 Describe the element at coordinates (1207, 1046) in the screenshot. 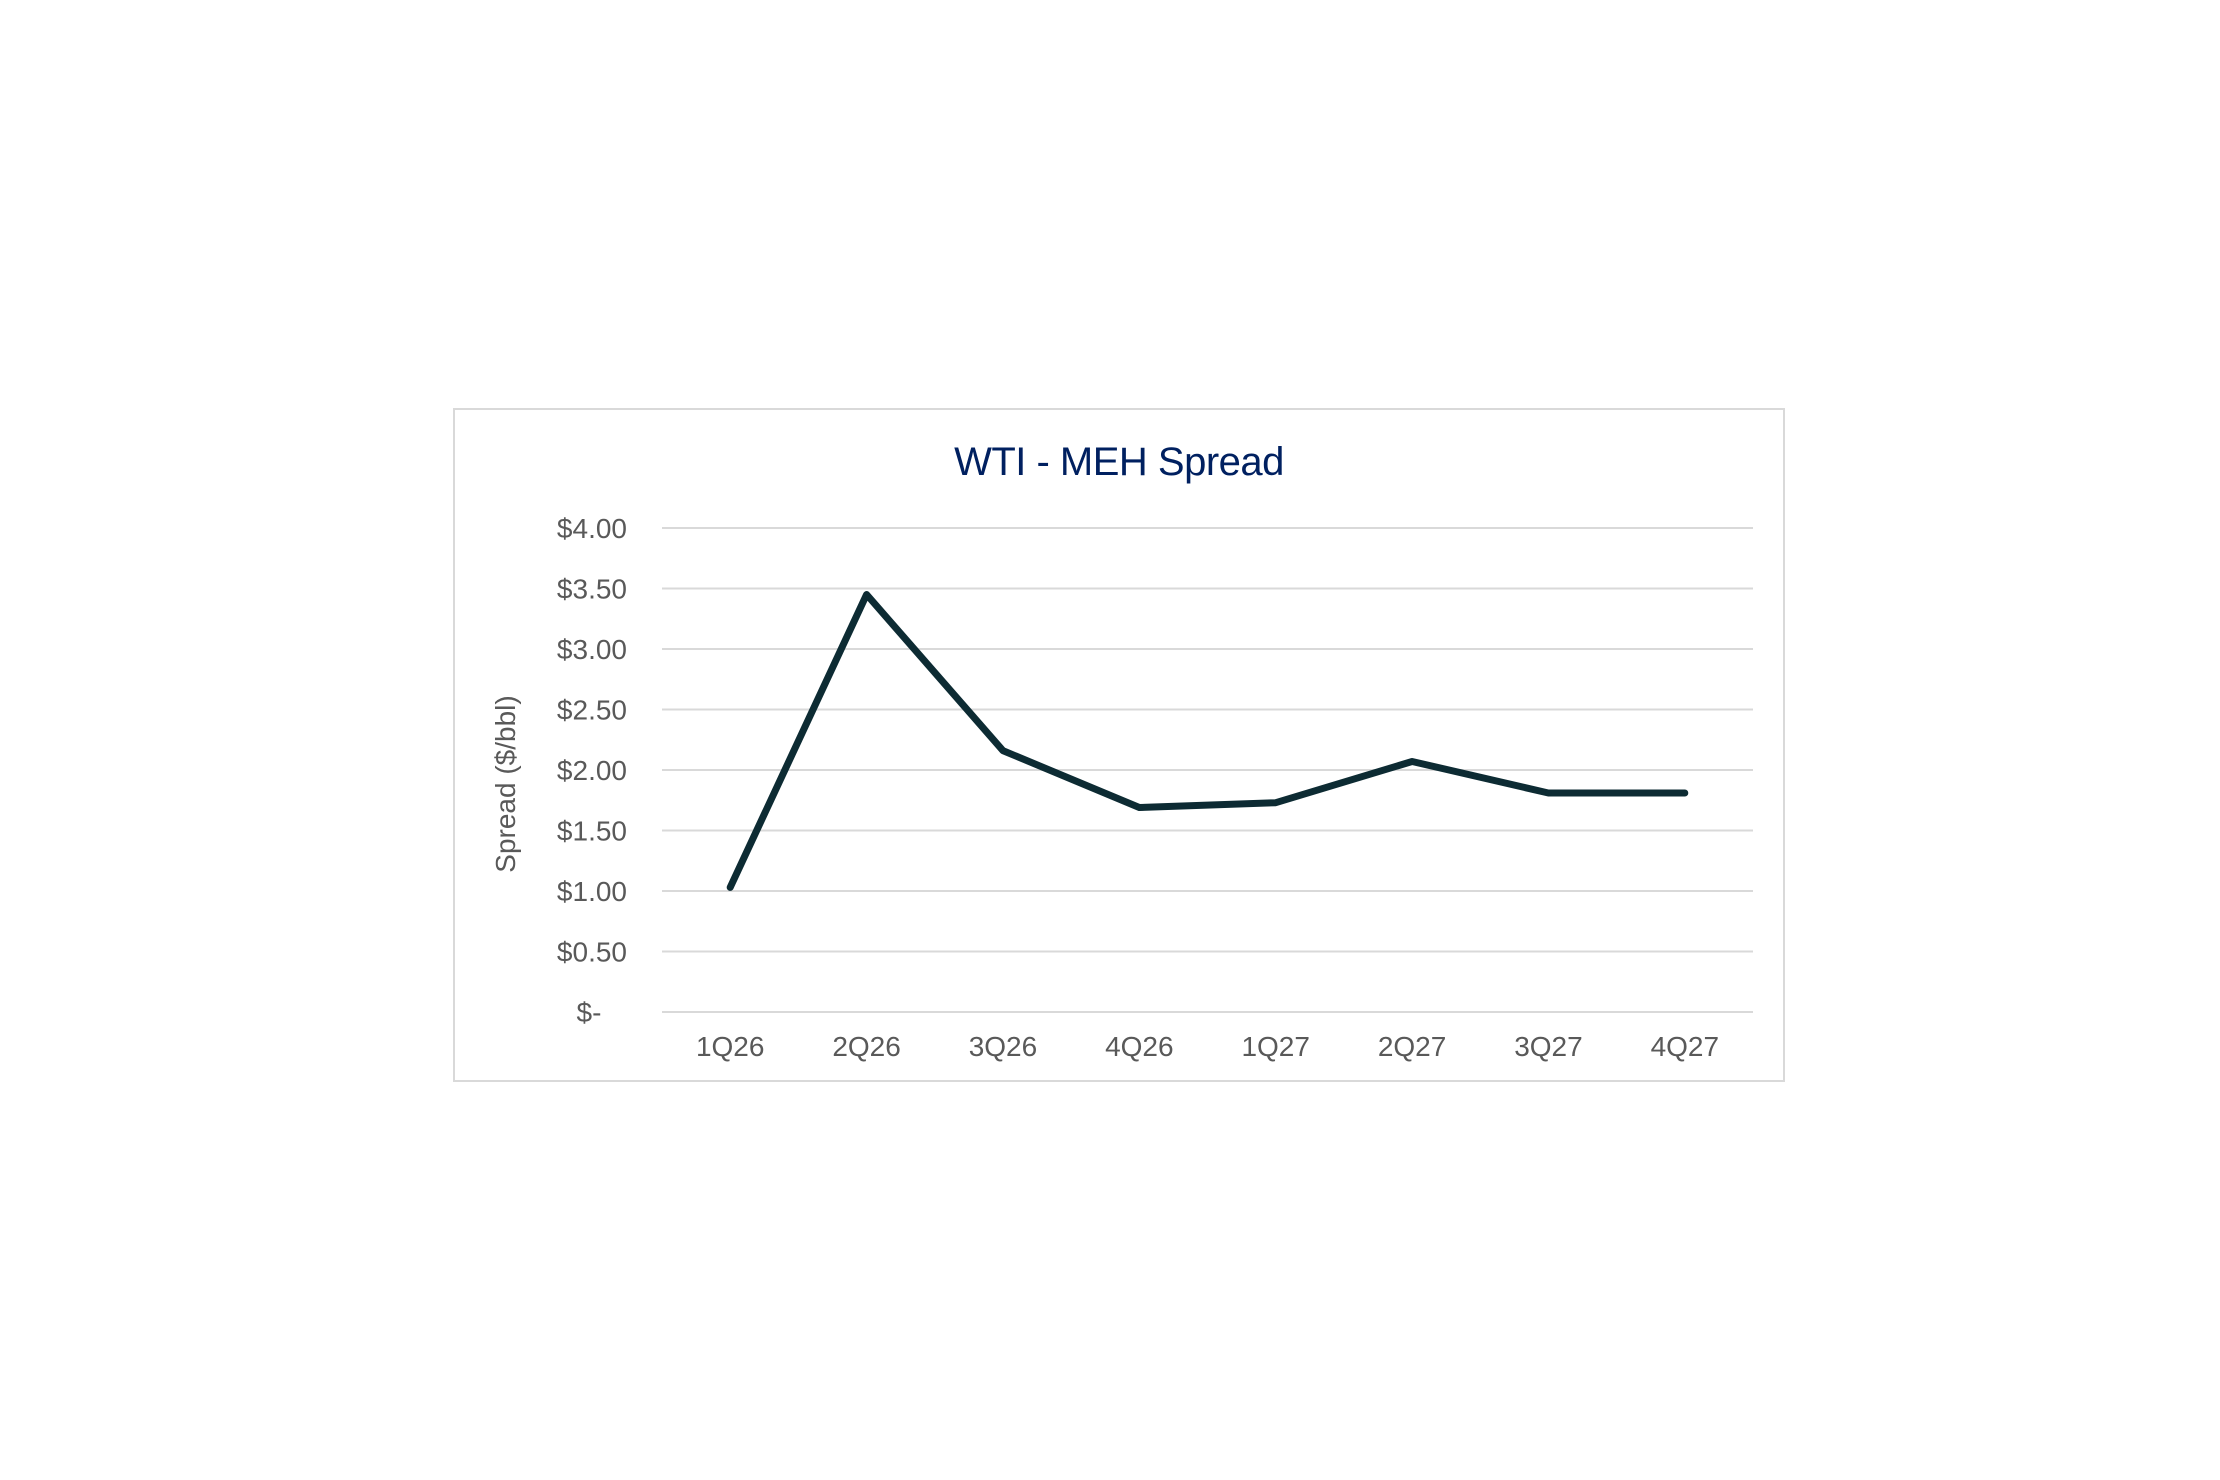

I see `x-tick-labels: 1Q26 2Q26 3Q26 4Q26 1Q27 2Q27 3Q27 4Q27` at that location.